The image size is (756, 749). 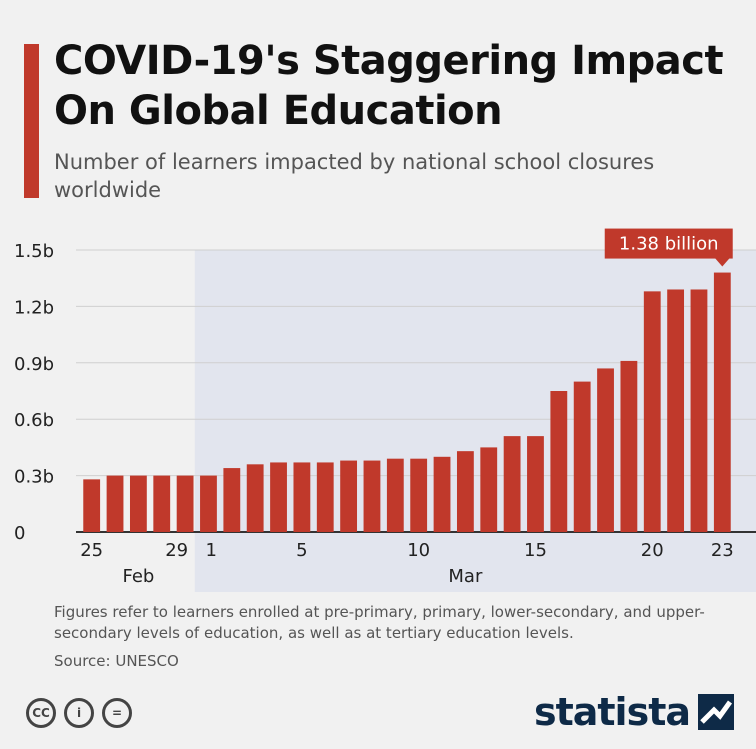 I want to click on creative-commons-icon: CC, so click(x=41, y=713).